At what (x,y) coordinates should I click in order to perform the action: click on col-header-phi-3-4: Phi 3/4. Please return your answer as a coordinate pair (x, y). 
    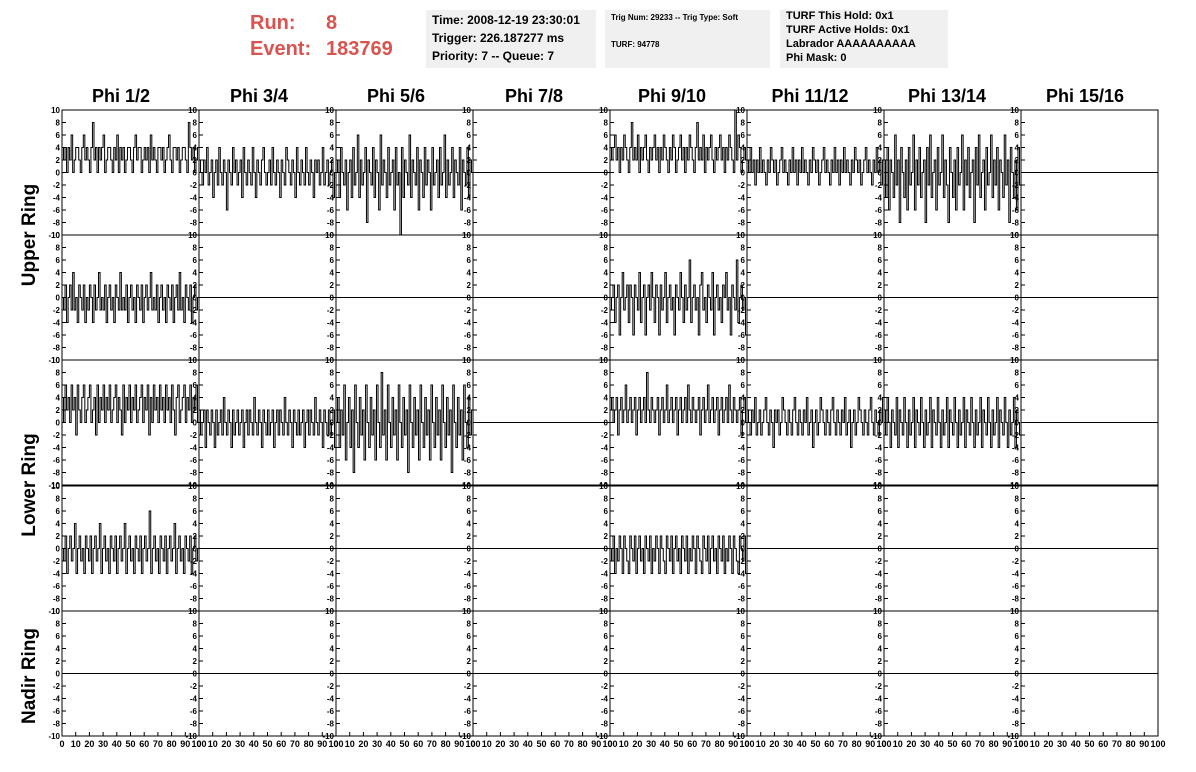
    Looking at the image, I should click on (259, 96).